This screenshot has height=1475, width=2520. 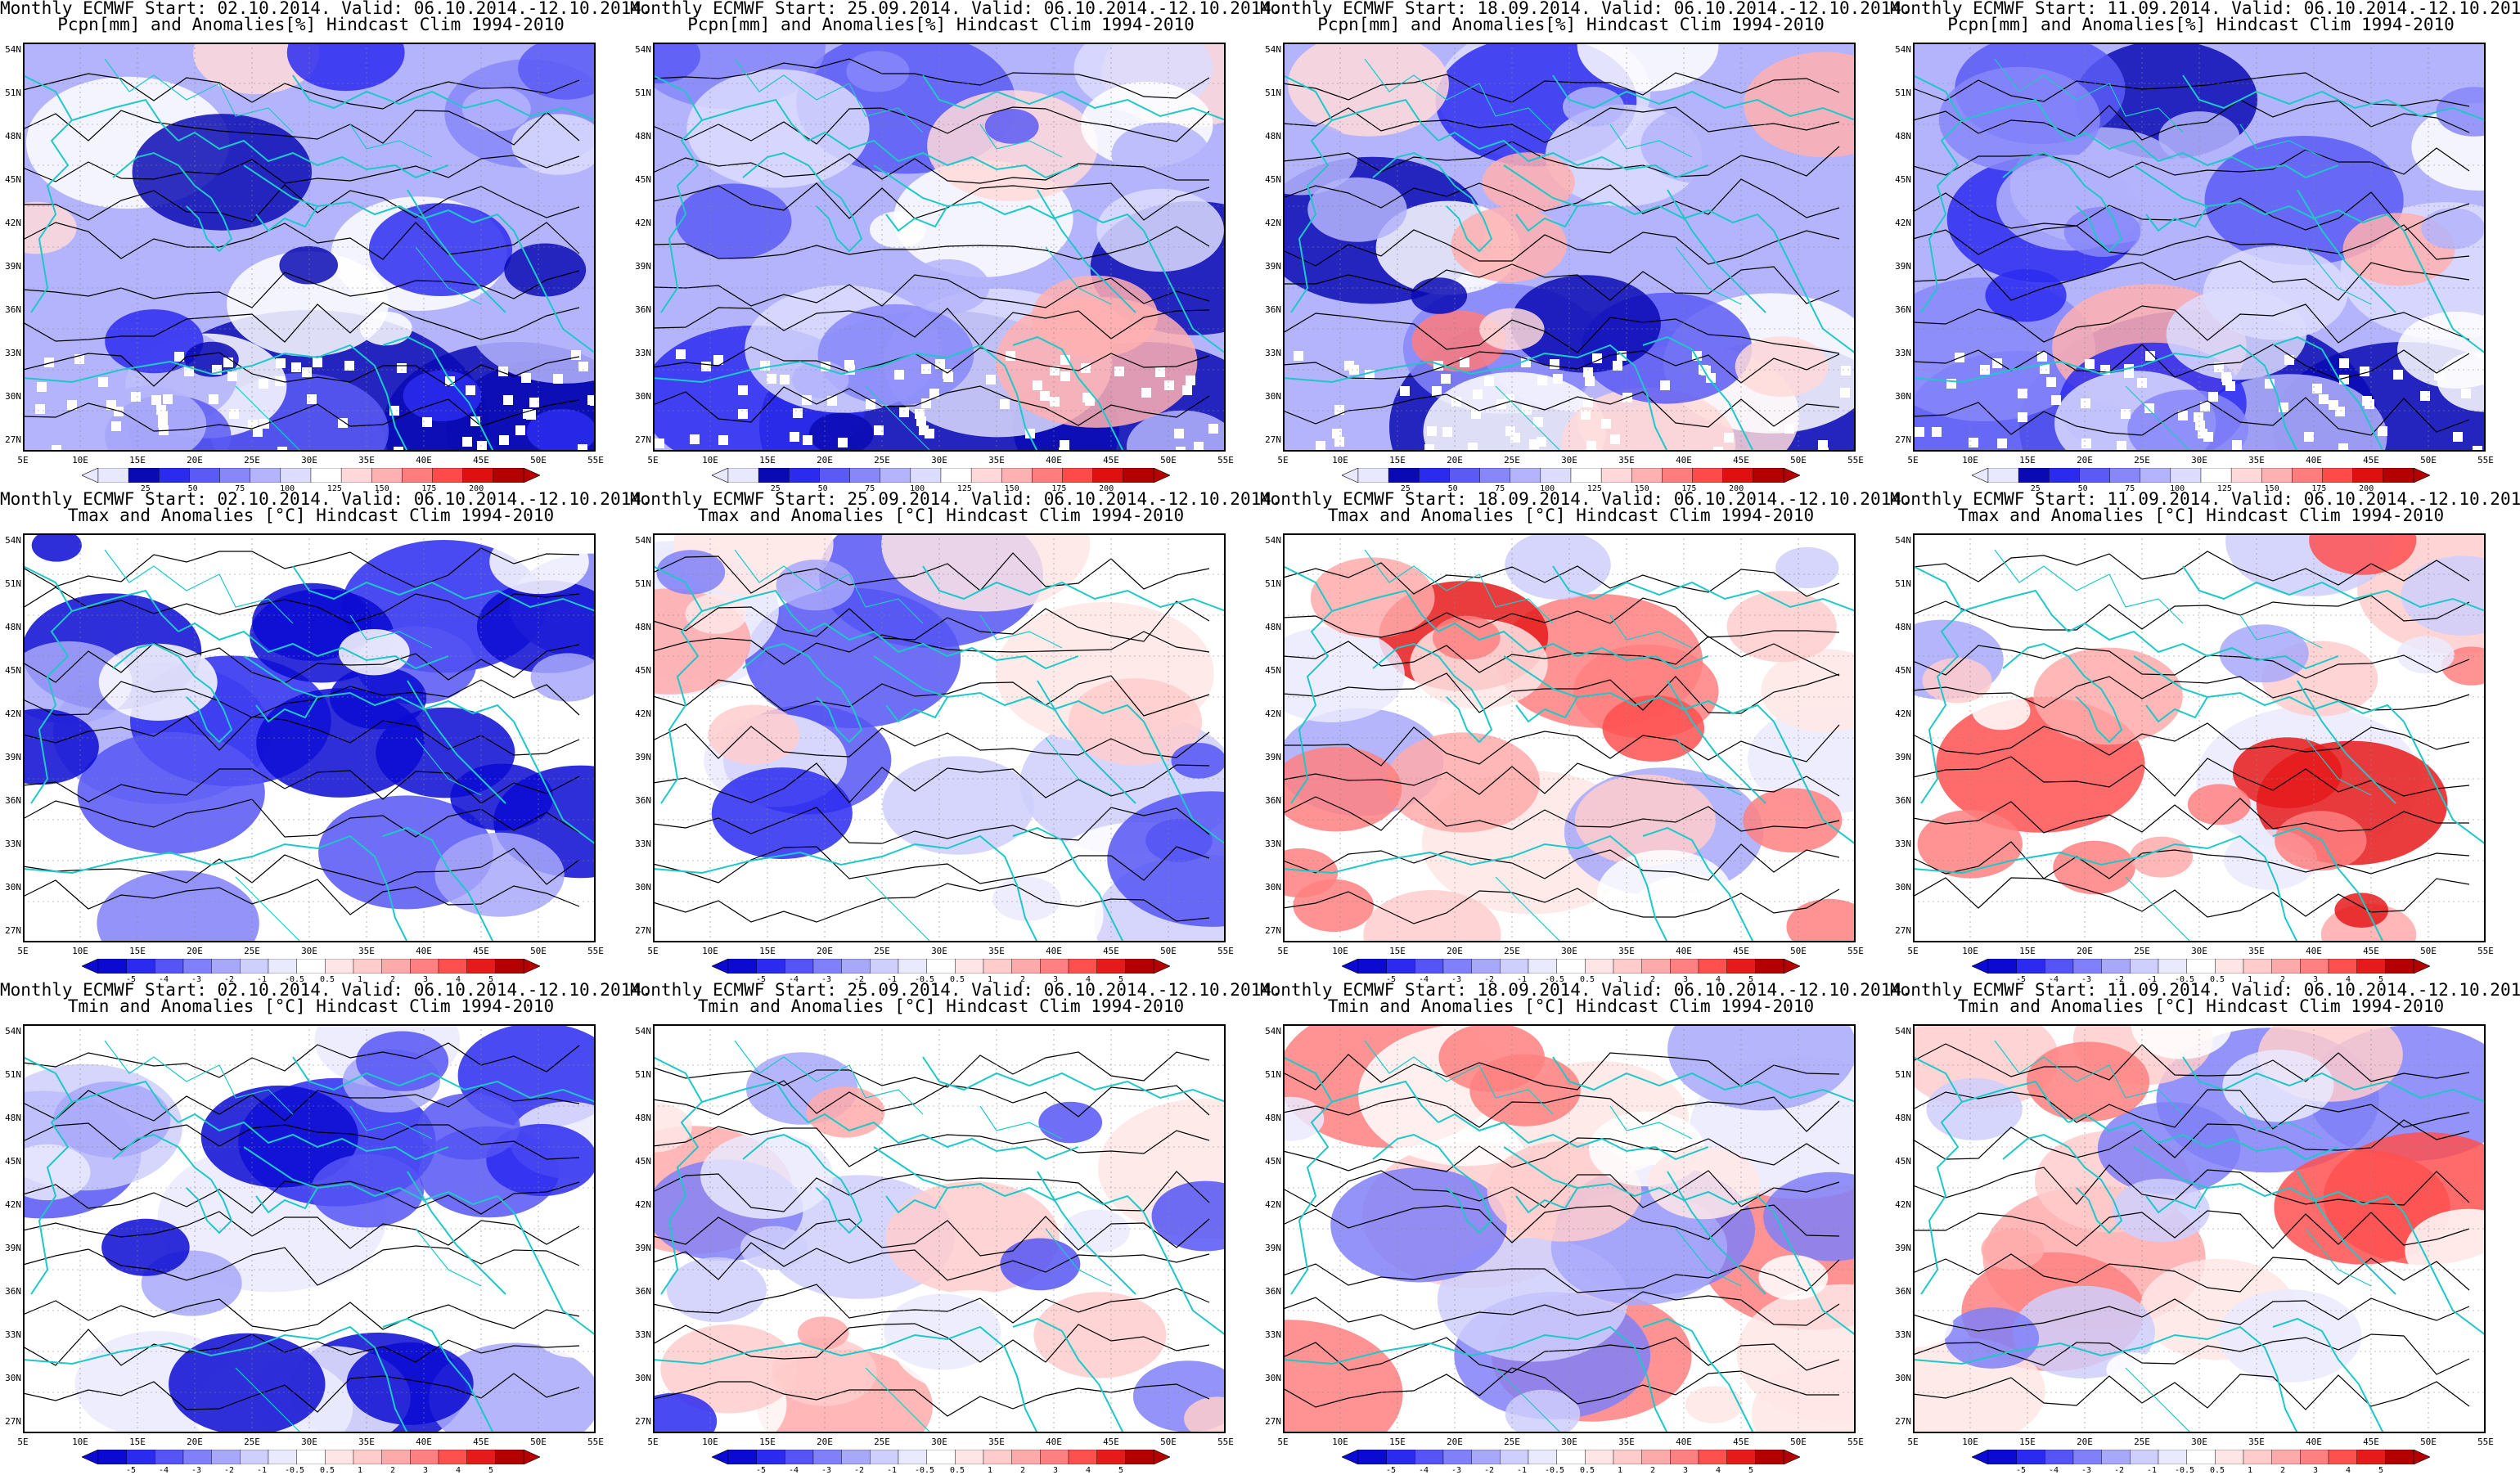 What do you see at coordinates (1273, 713) in the screenshot?
I see `latitude-label: 42N` at bounding box center [1273, 713].